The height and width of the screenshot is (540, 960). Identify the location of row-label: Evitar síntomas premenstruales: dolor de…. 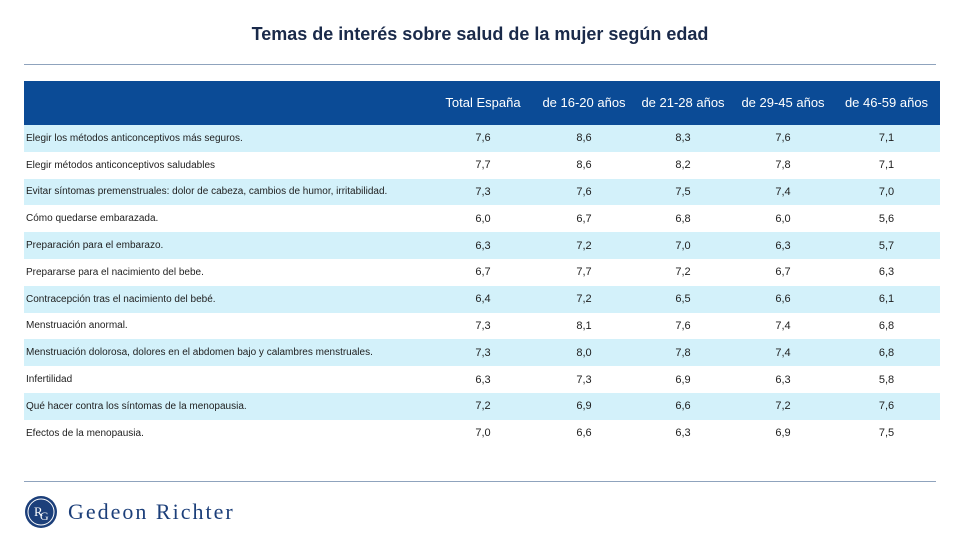
(227, 192).